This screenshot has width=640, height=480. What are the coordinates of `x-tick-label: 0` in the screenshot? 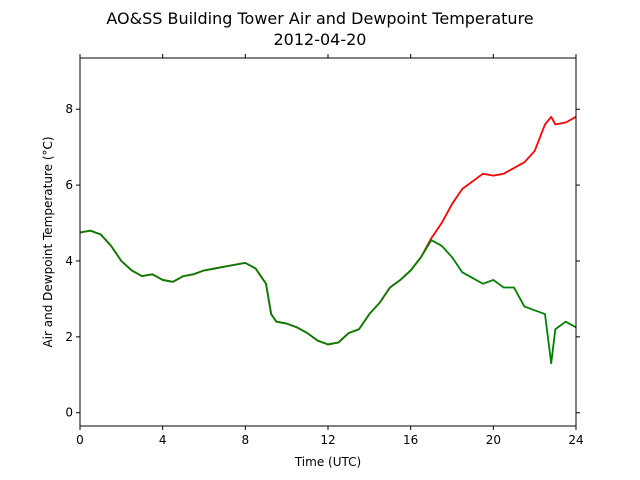 It's located at (80, 440).